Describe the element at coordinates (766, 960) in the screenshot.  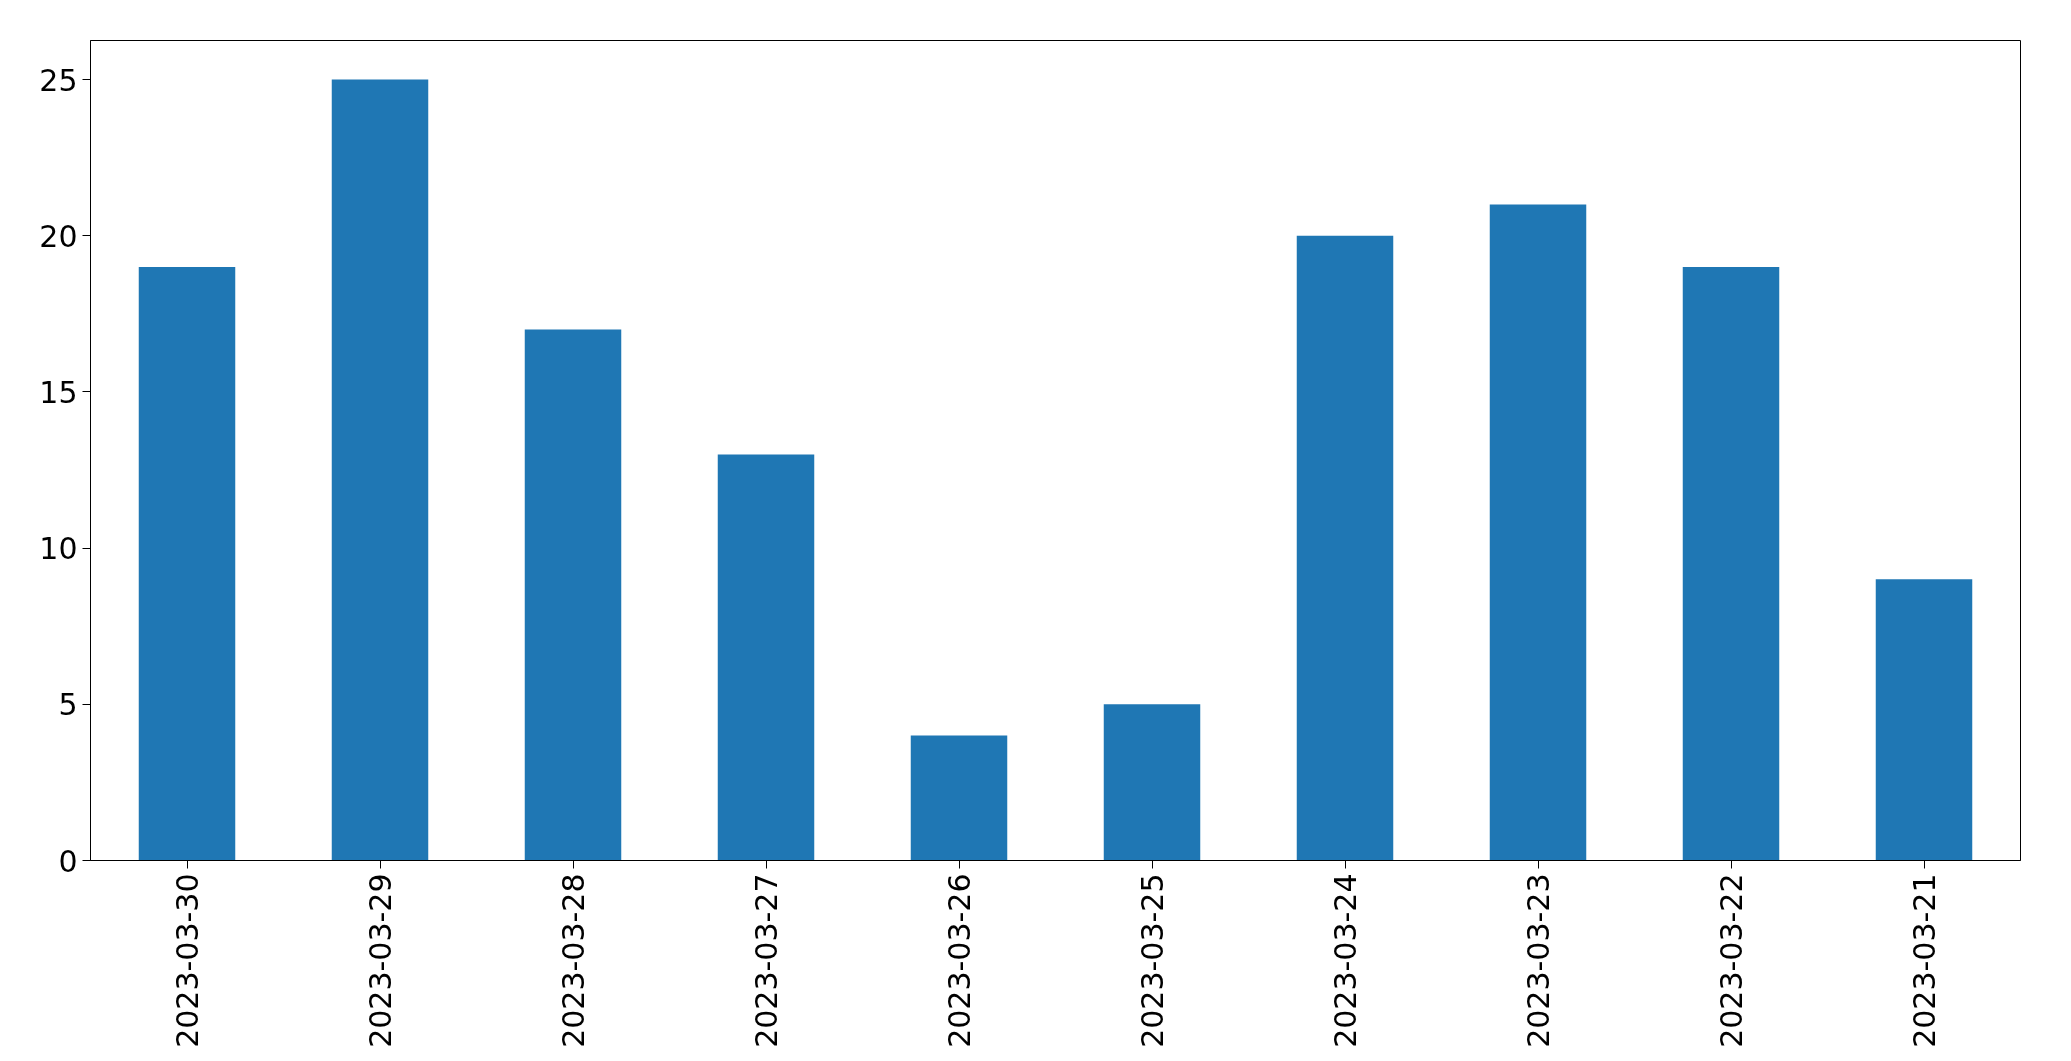
I see `x-tick-label: 2023-03-27` at that location.